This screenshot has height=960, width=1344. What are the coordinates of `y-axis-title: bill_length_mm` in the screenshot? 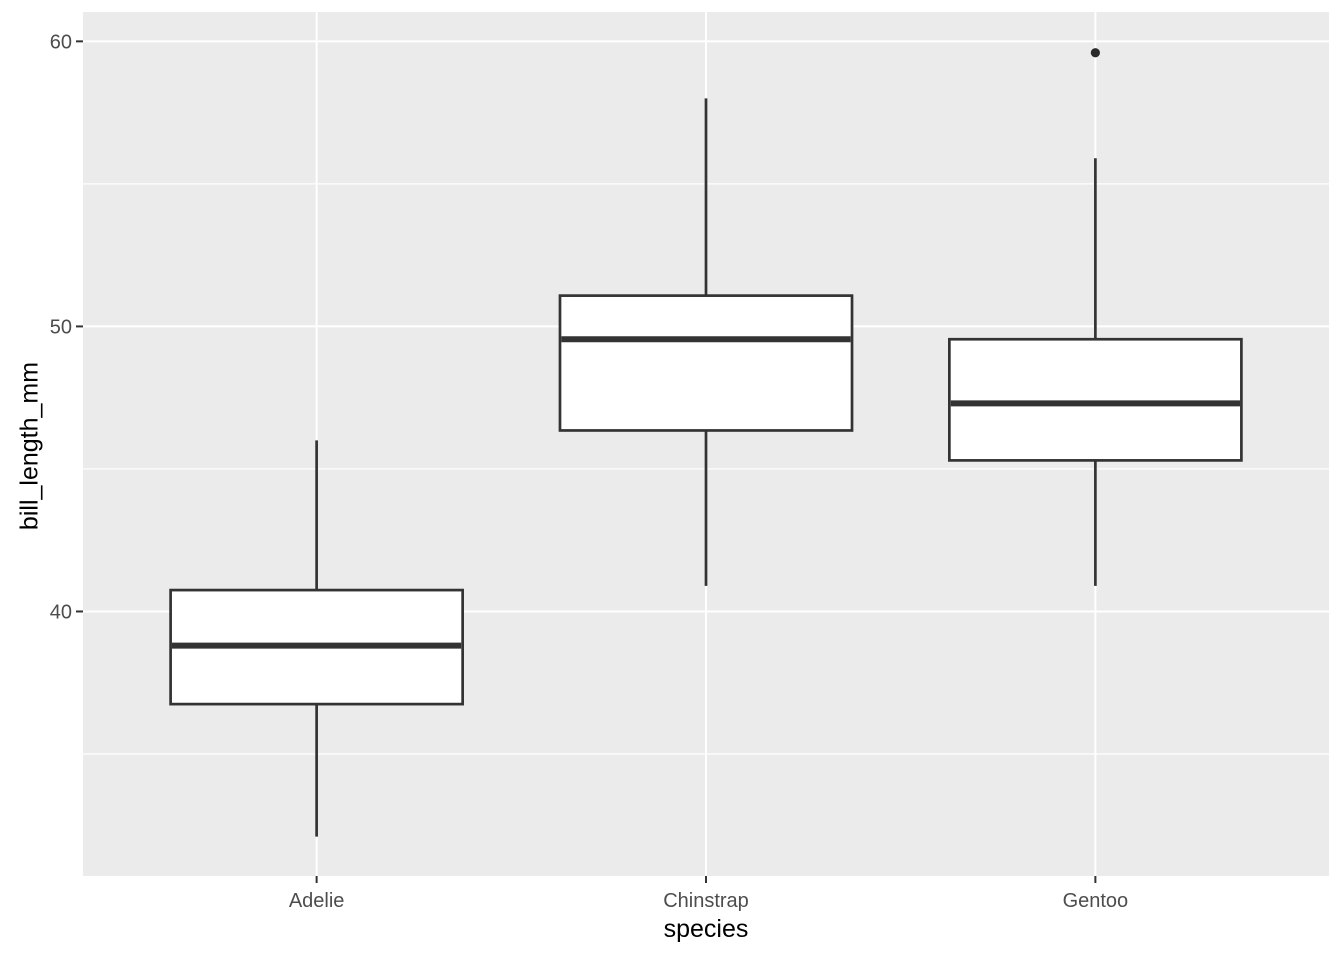 It's located at (29, 446).